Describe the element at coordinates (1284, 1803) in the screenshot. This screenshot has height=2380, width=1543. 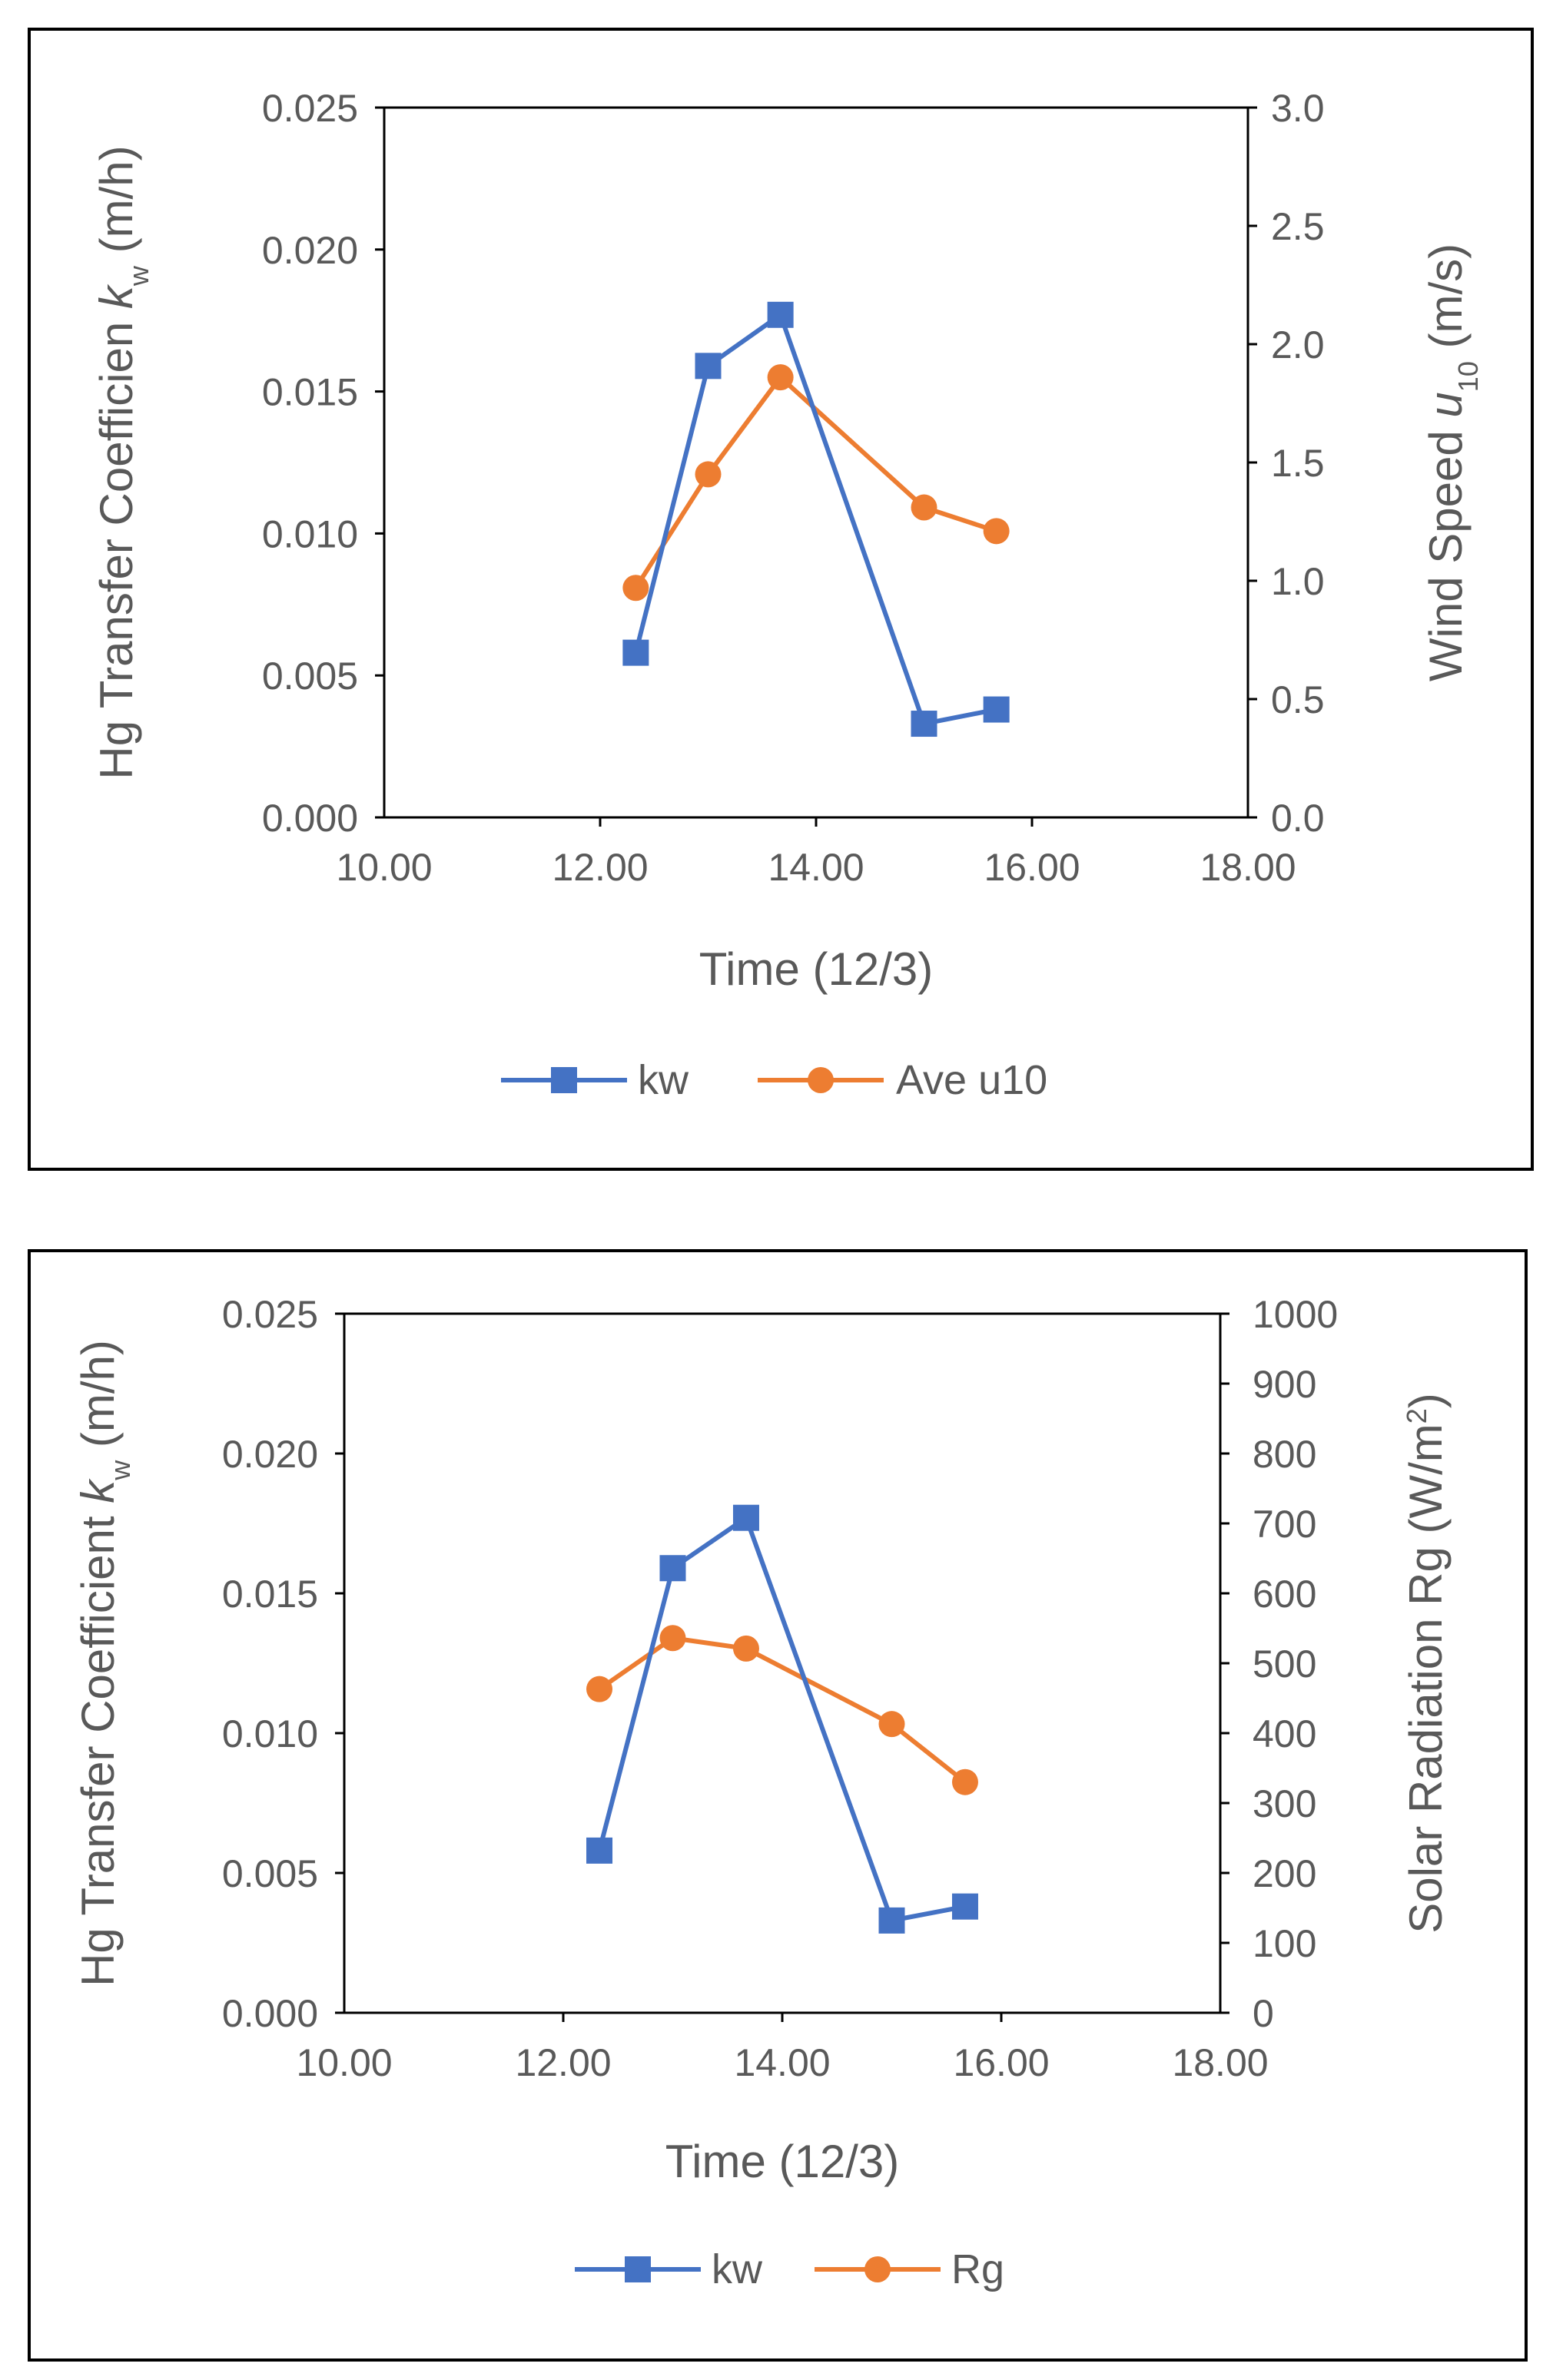
I see `right-tick-label: 300` at that location.